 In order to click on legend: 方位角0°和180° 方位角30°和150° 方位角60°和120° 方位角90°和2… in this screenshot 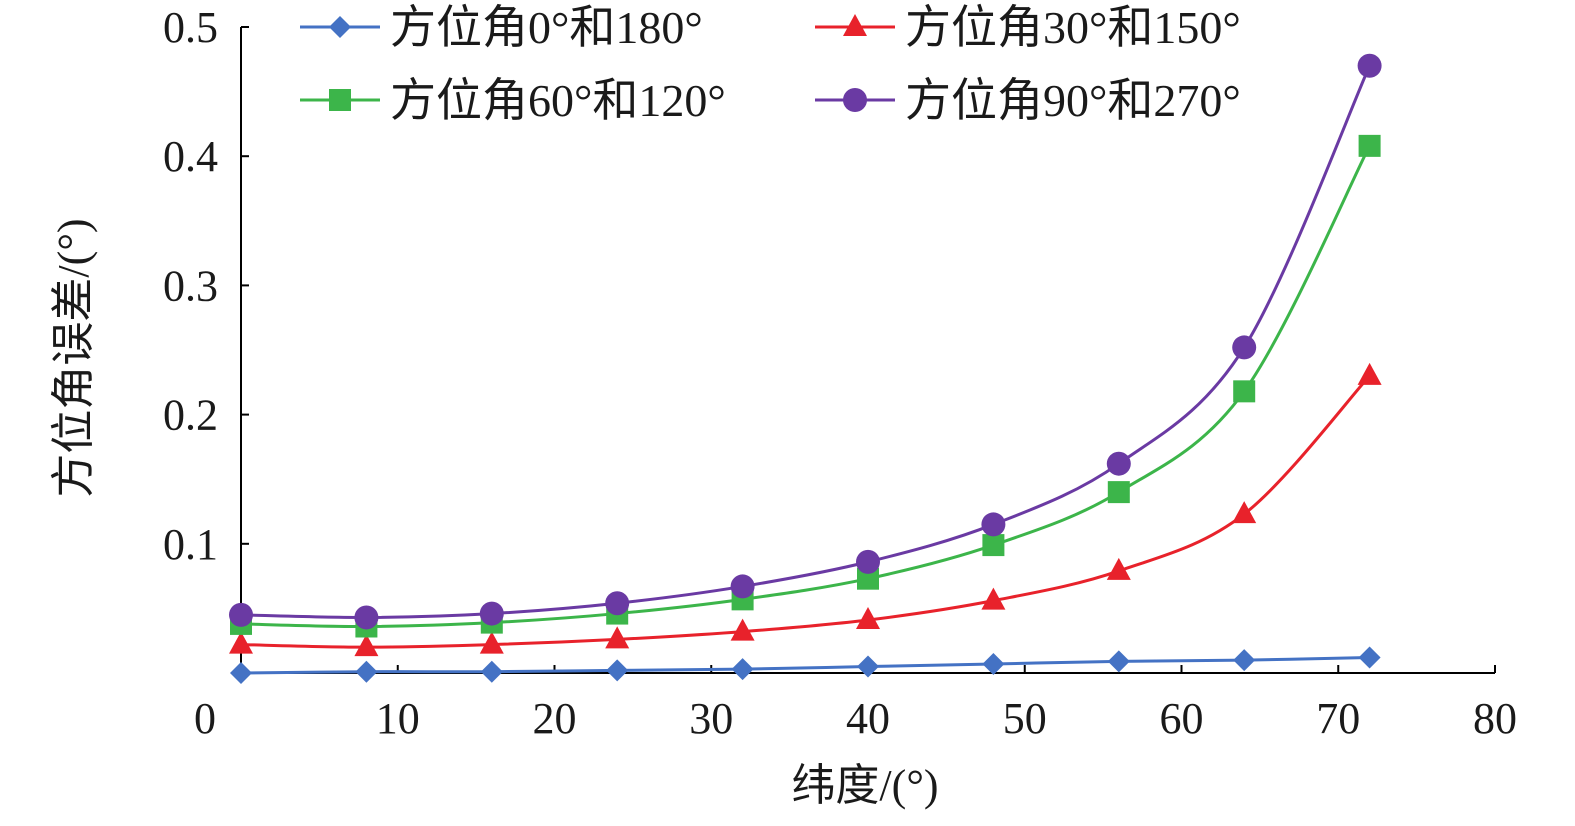, I will do `click(770, 64)`.